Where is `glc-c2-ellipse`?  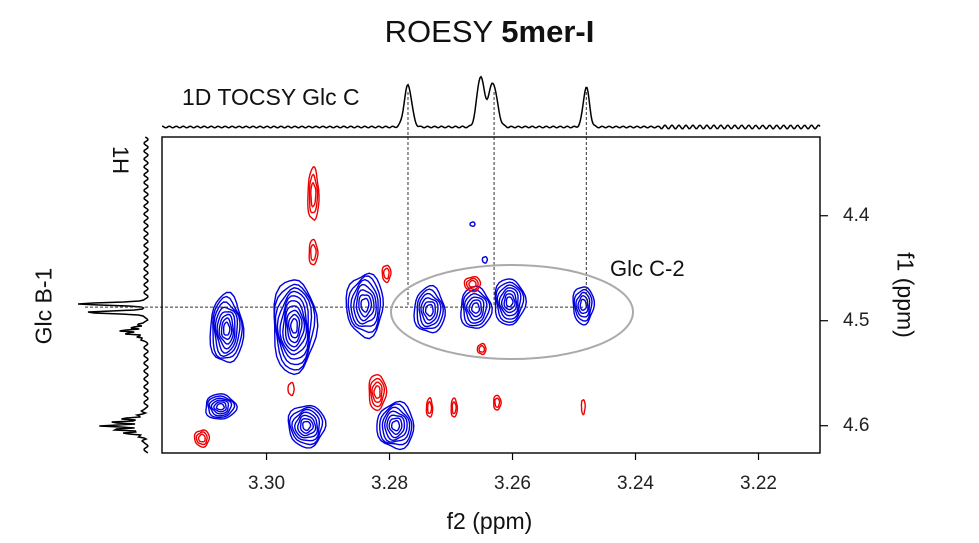 glc-c2-ellipse is located at coordinates (512, 312).